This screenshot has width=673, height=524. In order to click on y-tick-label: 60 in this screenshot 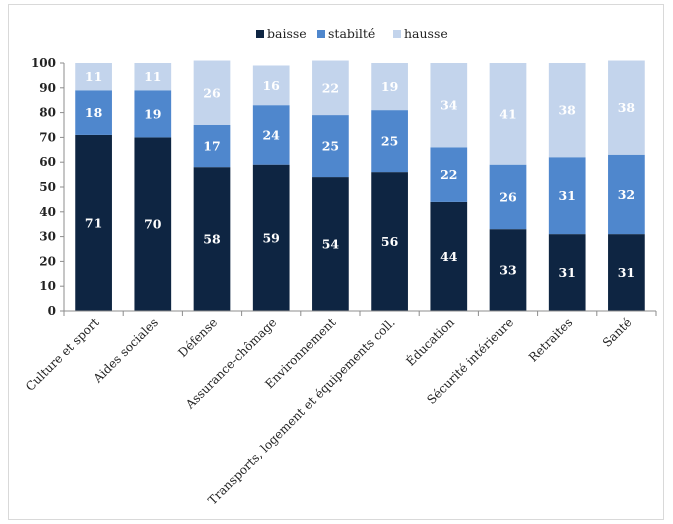, I will do `click(47, 162)`.